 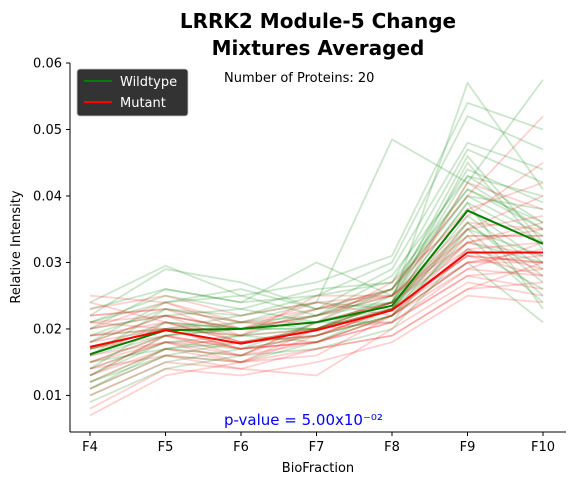 What do you see at coordinates (392, 447) in the screenshot?
I see `x-tick-label: F8` at bounding box center [392, 447].